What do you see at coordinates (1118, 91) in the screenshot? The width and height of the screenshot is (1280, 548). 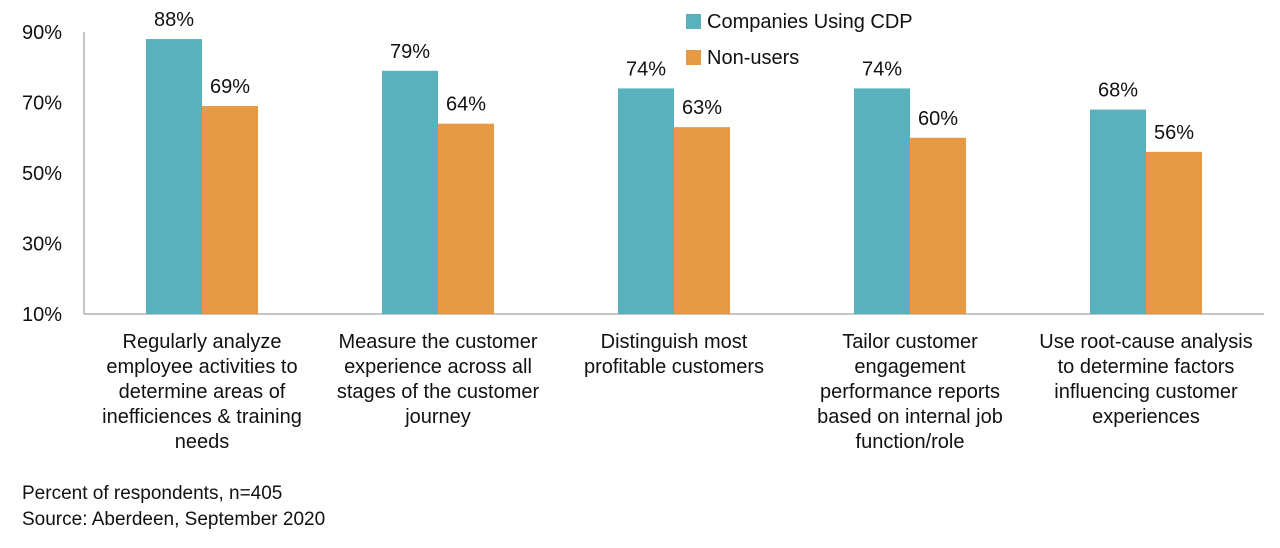 I see `bar-value-label: 68%` at bounding box center [1118, 91].